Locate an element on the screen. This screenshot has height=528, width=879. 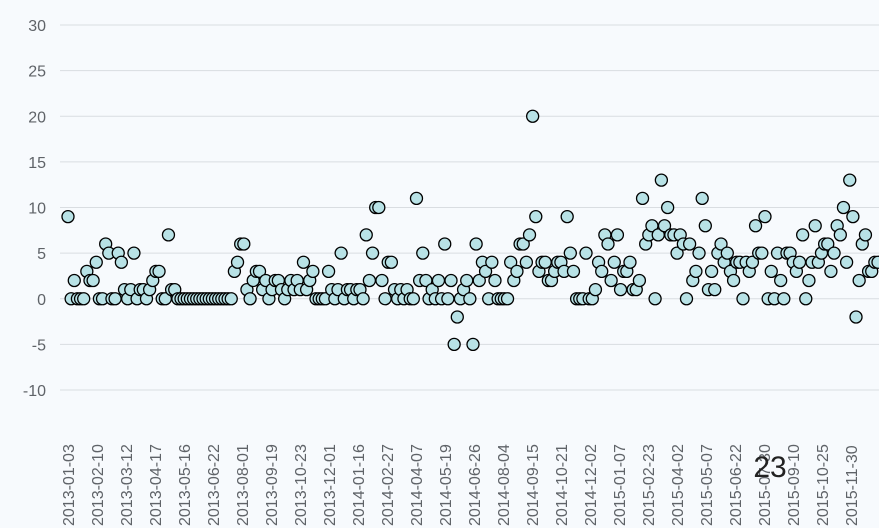
y-tick-label: 20 is located at coordinates (37, 117).